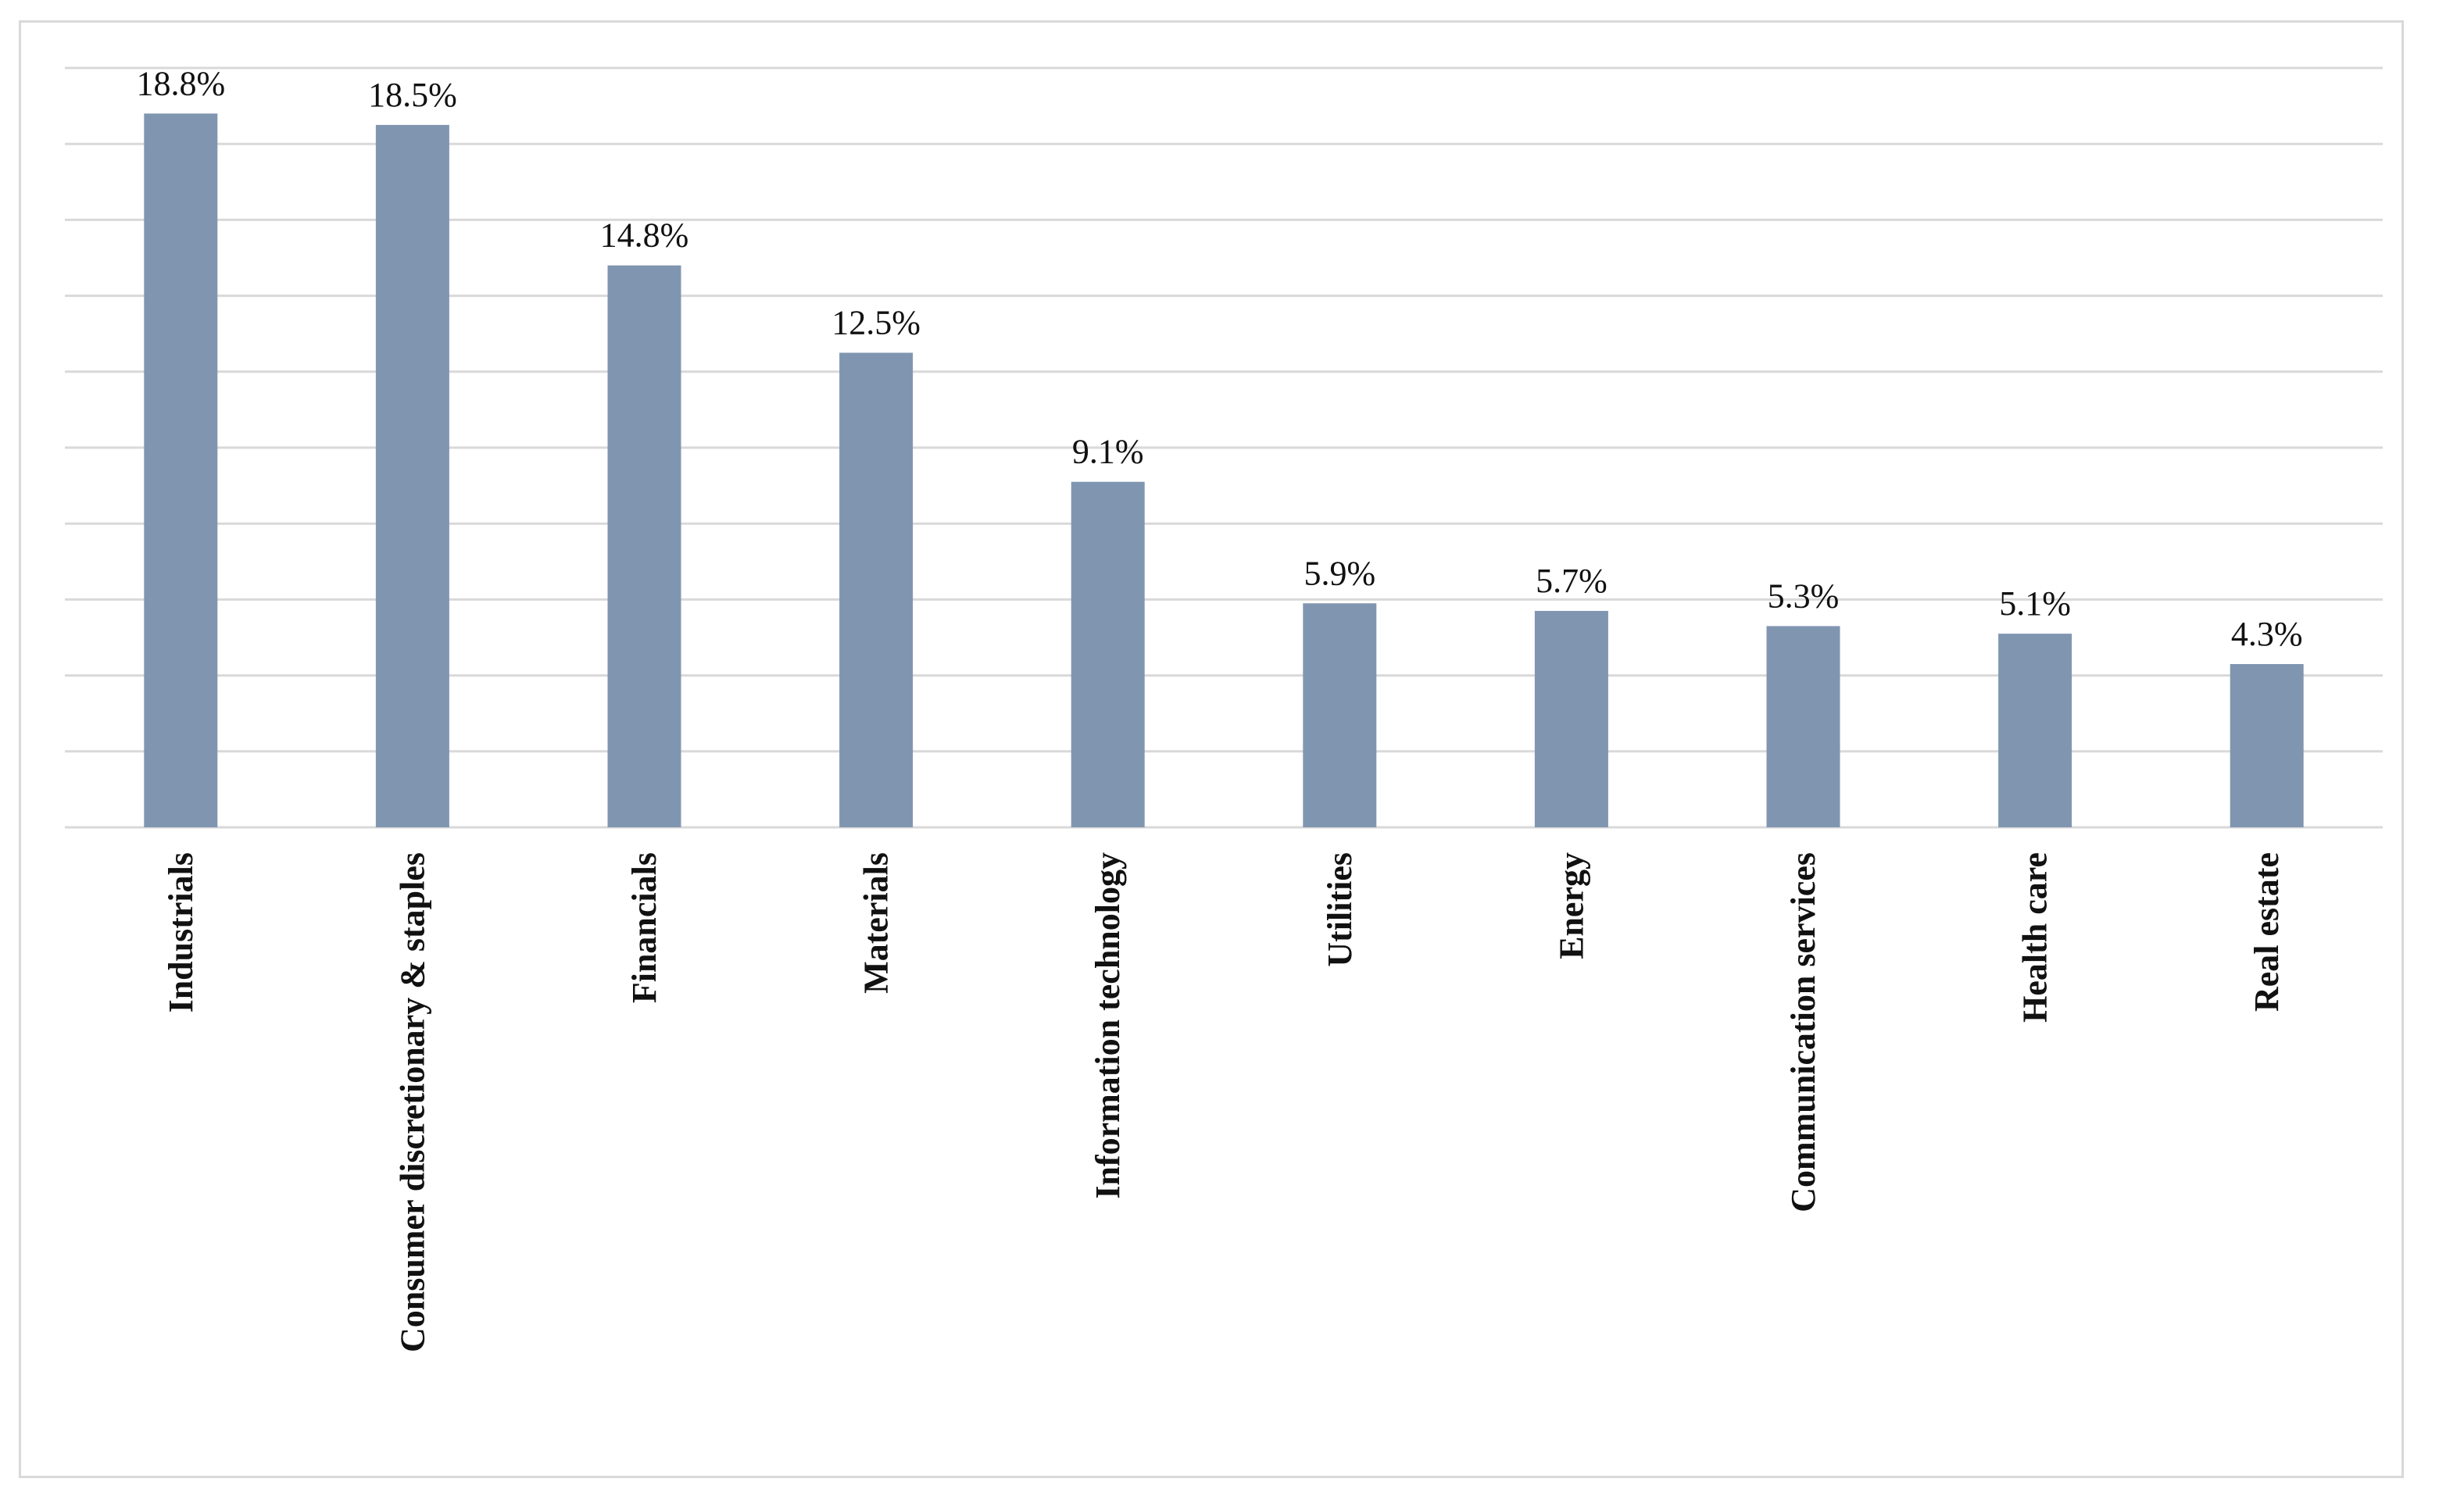 This screenshot has width=2464, height=1507. What do you see at coordinates (644, 928) in the screenshot?
I see `category-label: Financials` at bounding box center [644, 928].